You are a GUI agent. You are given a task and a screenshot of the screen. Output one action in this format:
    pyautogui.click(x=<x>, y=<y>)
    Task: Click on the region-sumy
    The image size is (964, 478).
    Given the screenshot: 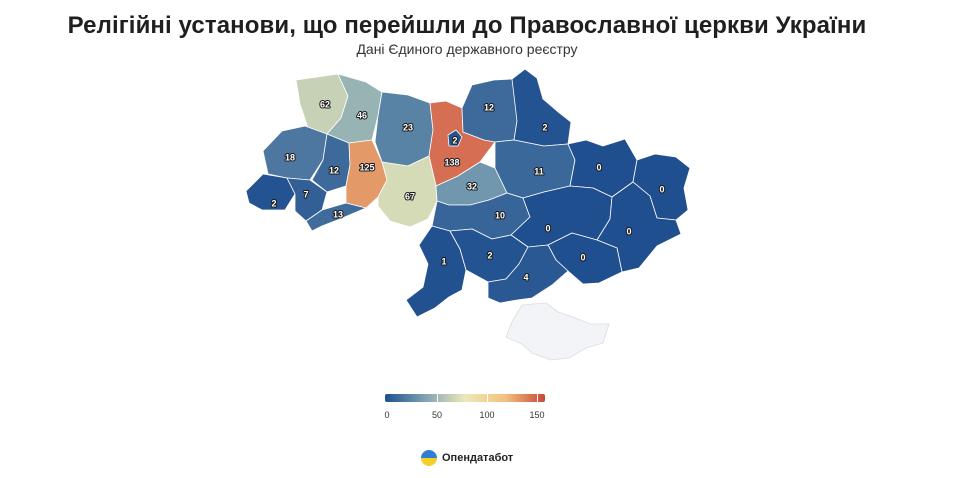 What is the action you would take?
    pyautogui.click(x=541, y=107)
    